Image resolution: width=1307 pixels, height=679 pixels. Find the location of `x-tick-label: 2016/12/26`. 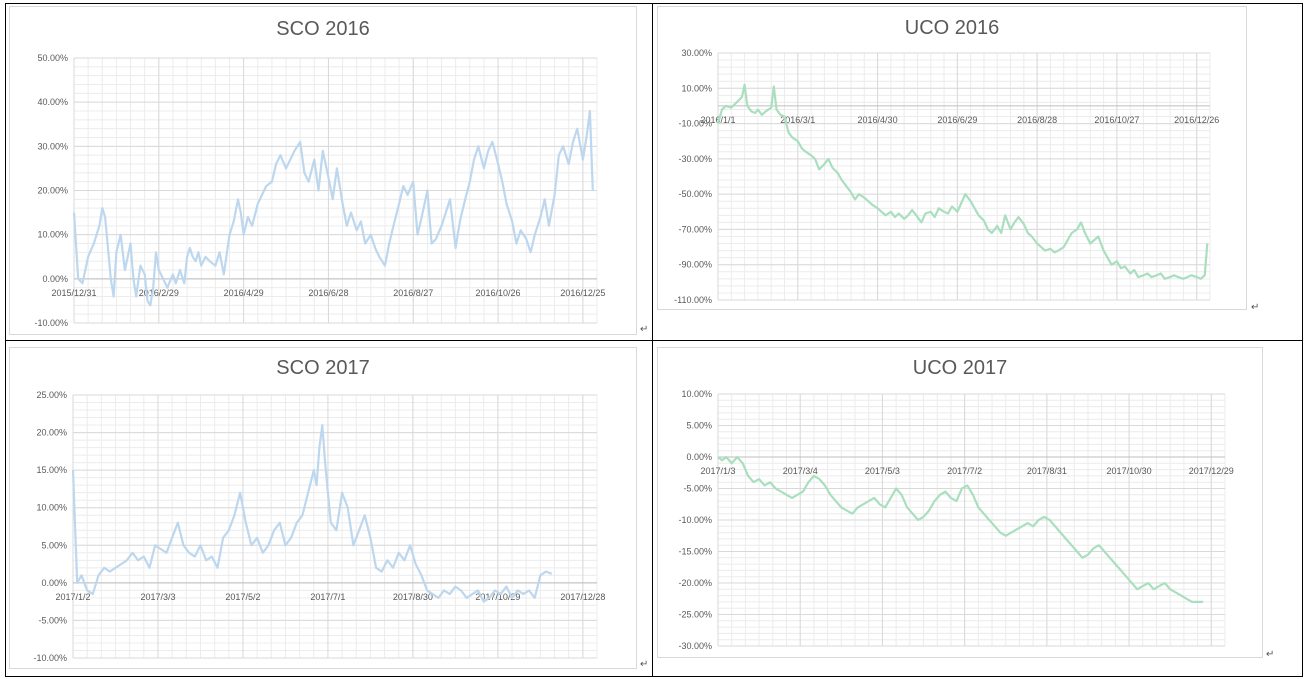

x-tick-label: 2016/12/26 is located at coordinates (1196, 120).